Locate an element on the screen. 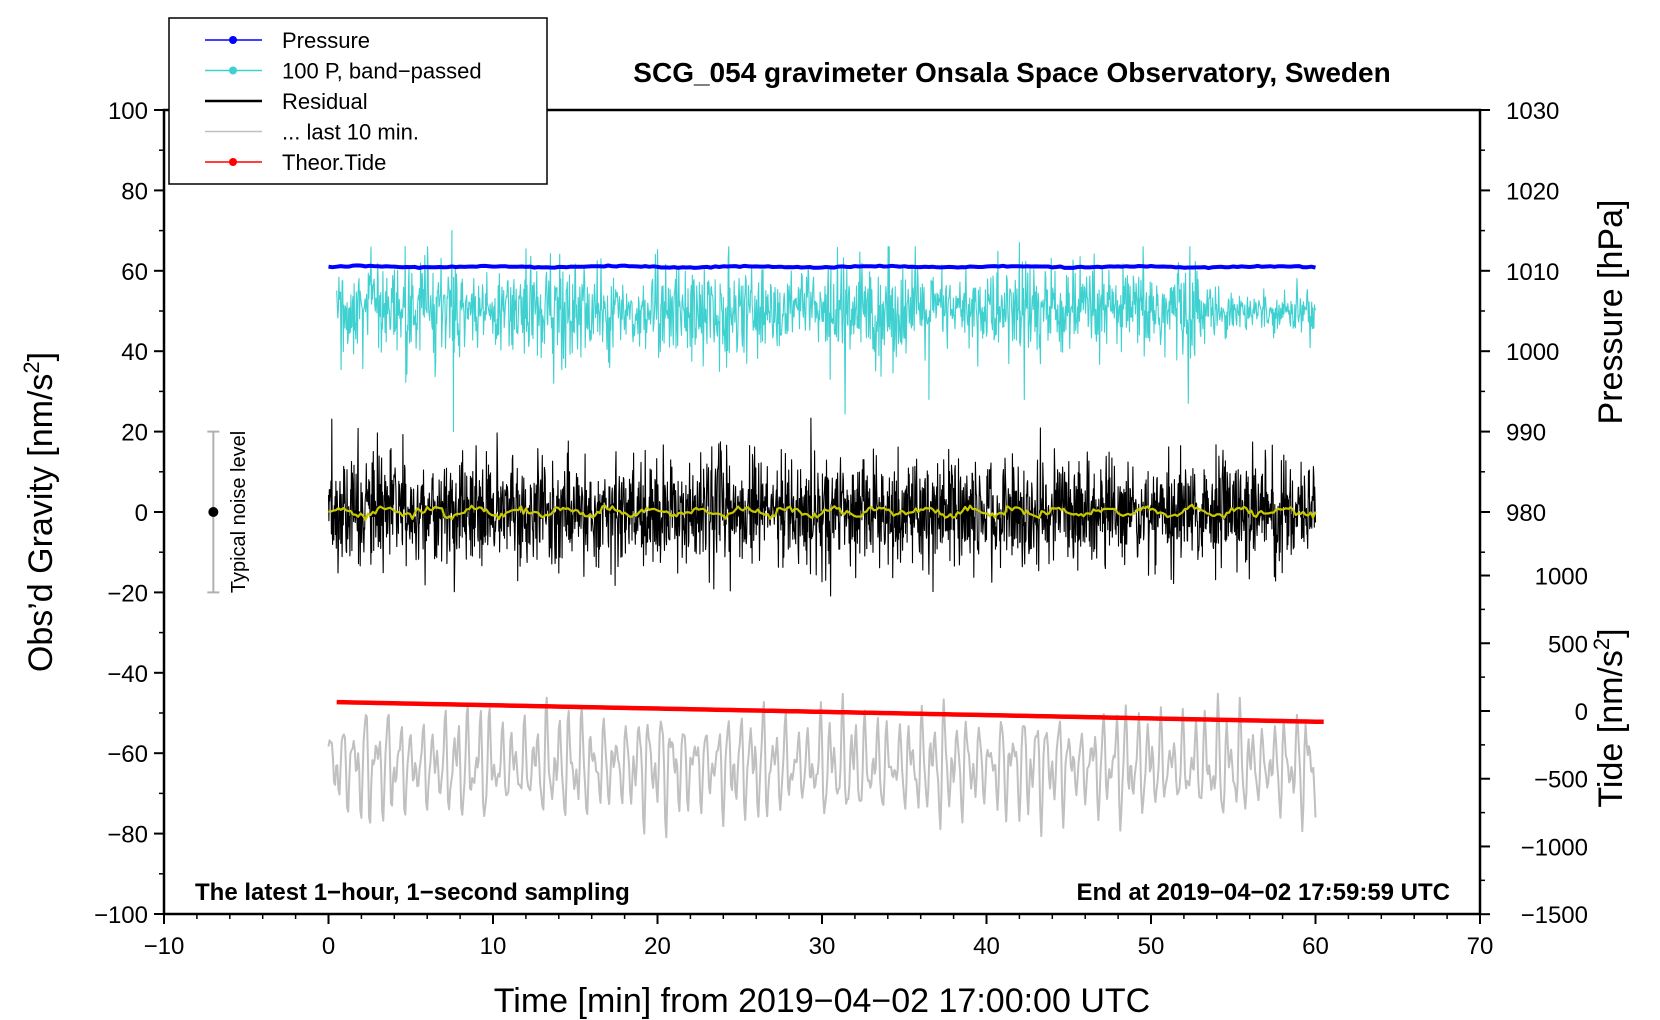  y-tick-label: 0 is located at coordinates (141, 513).